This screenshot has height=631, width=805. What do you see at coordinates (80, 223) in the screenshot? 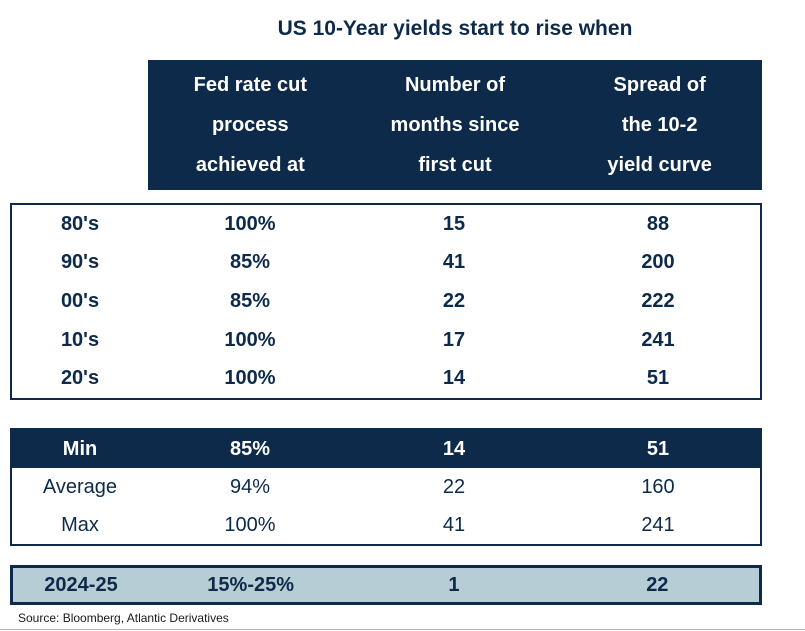
I see `row-label: 80's` at bounding box center [80, 223].